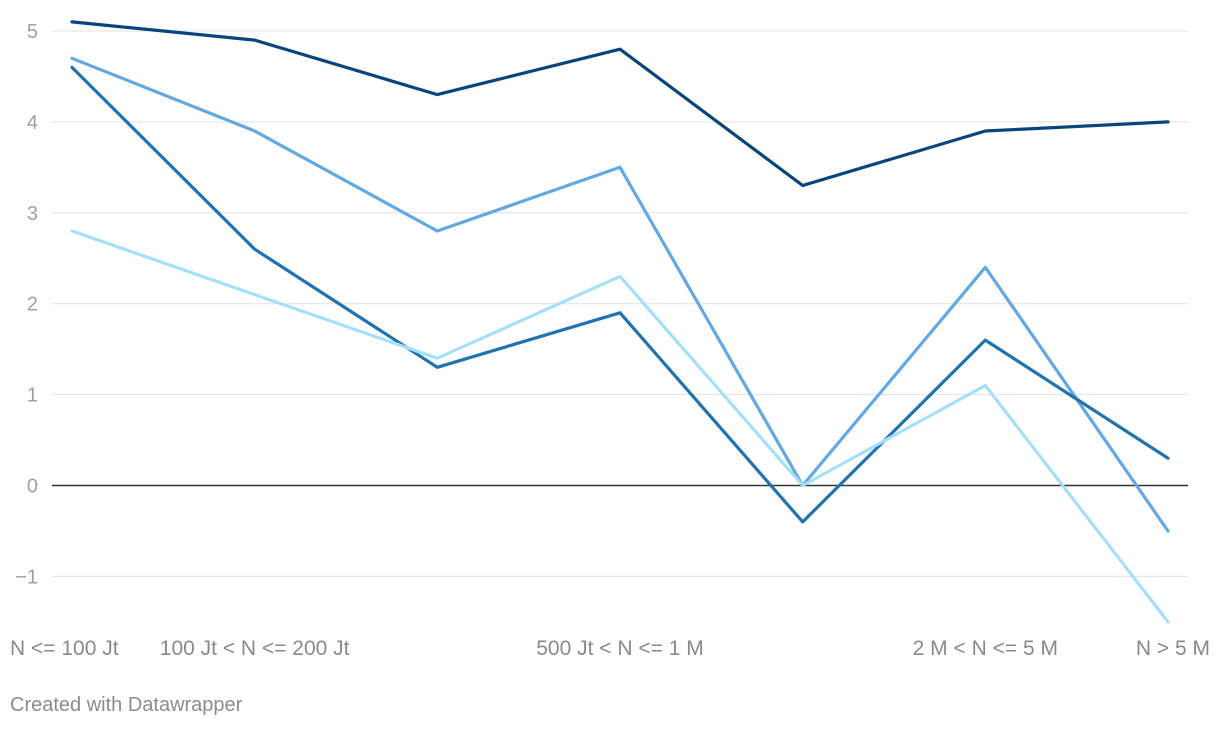 The image size is (1220, 730). What do you see at coordinates (255, 648) in the screenshot?
I see `x-tick-label: 100 Jt < N <= 200 Jt` at bounding box center [255, 648].